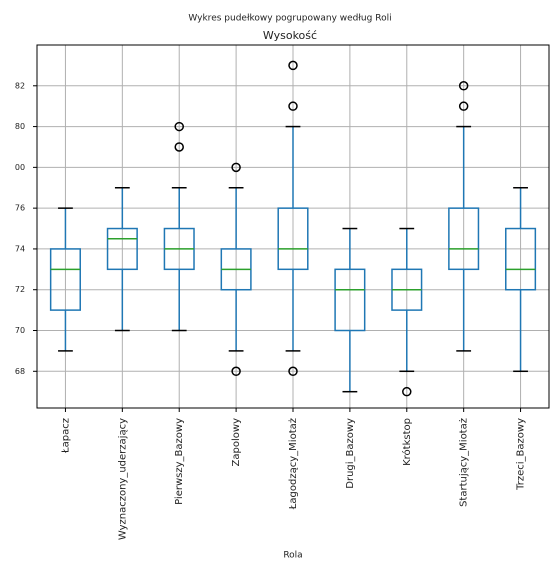 The image size is (559, 573). Describe the element at coordinates (407, 442) in the screenshot. I see `x-tick-label: Krótkstop` at that location.